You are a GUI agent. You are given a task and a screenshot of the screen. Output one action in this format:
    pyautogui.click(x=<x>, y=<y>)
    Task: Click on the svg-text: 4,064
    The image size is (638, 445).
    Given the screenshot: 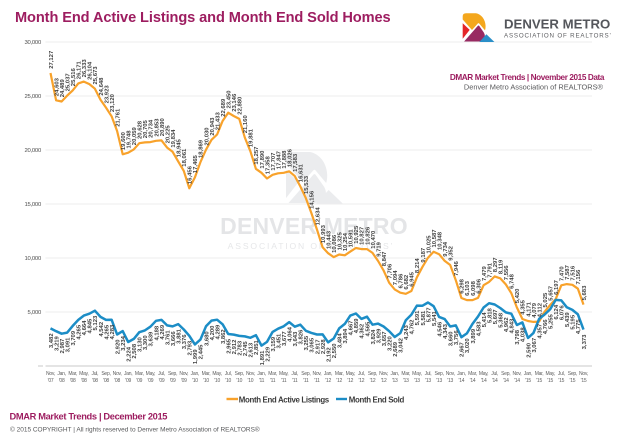 What is the action you would take?
    pyautogui.click(x=291, y=333)
    